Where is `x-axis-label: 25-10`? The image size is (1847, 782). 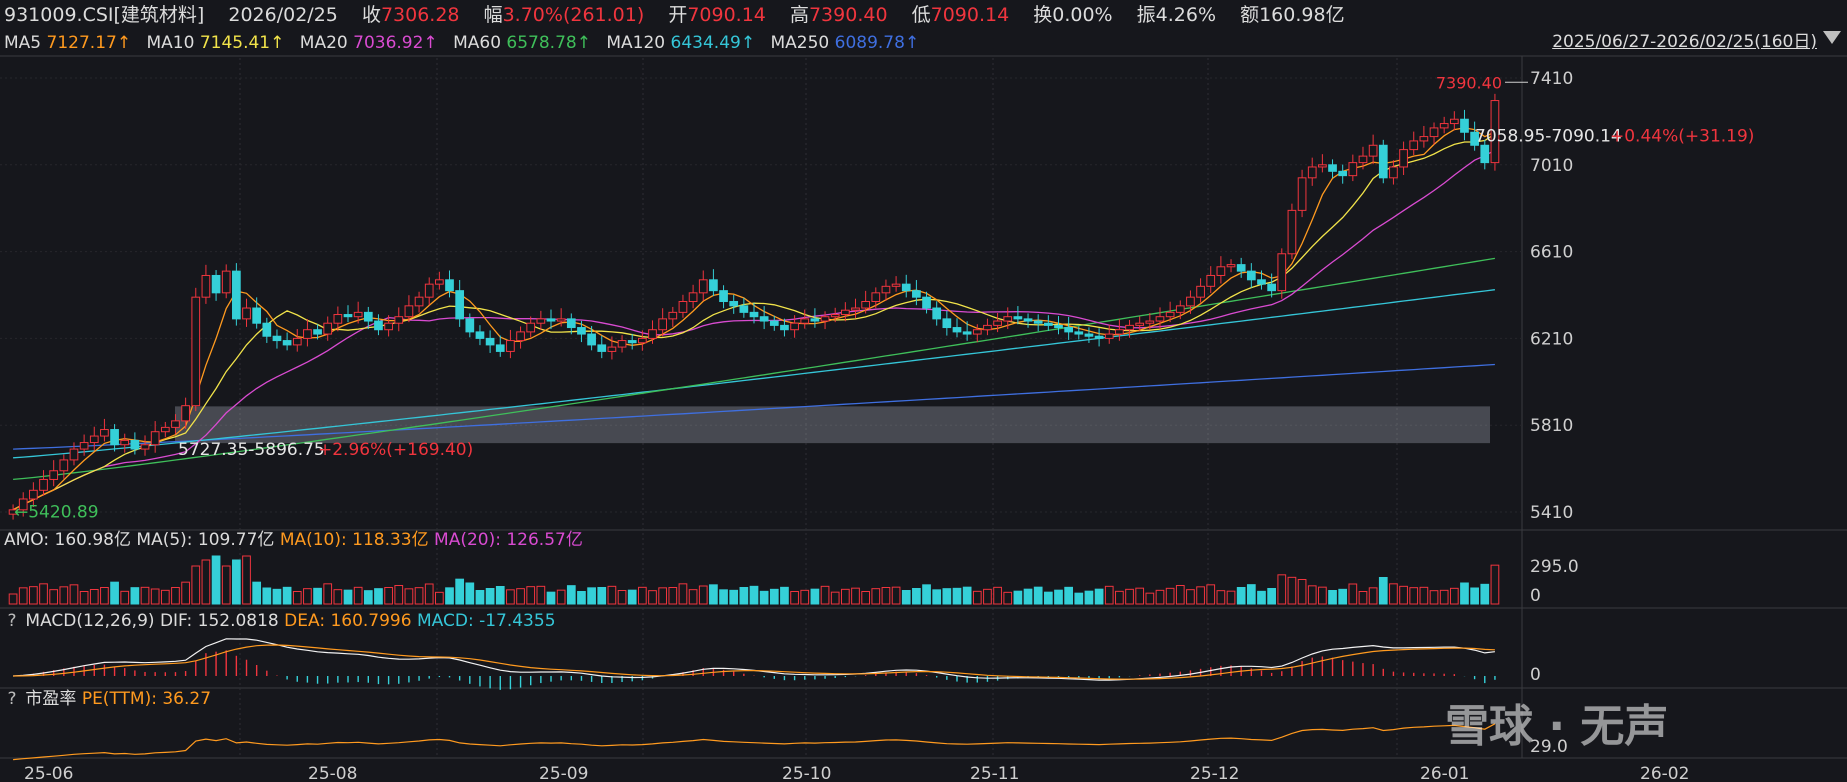
x-axis-label: 25-10 is located at coordinates (806, 773).